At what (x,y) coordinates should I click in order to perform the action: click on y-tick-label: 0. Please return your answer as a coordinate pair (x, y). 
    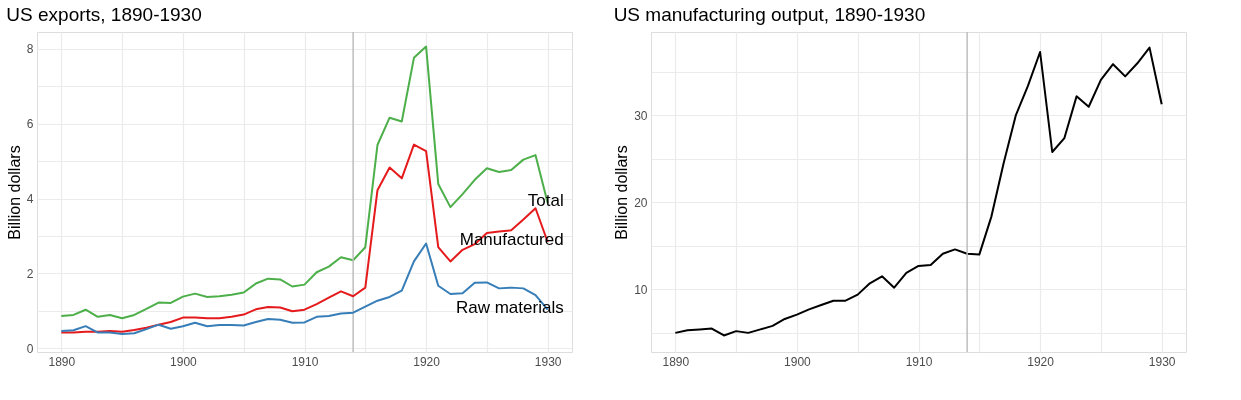
    Looking at the image, I should click on (30, 348).